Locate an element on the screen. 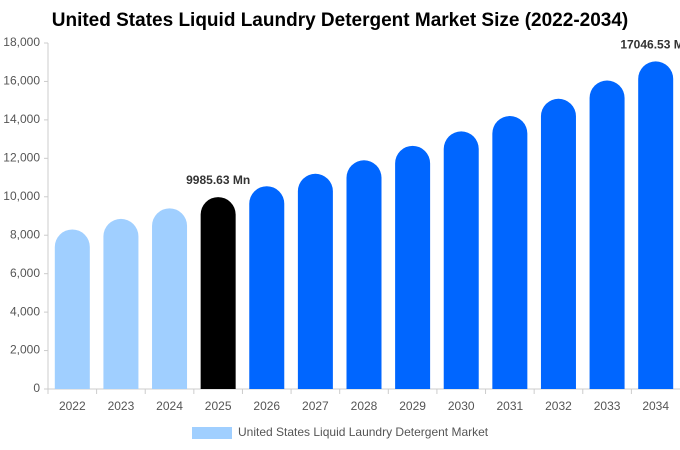 The image size is (680, 450). y-tick-label: 18,000 is located at coordinates (21, 42).